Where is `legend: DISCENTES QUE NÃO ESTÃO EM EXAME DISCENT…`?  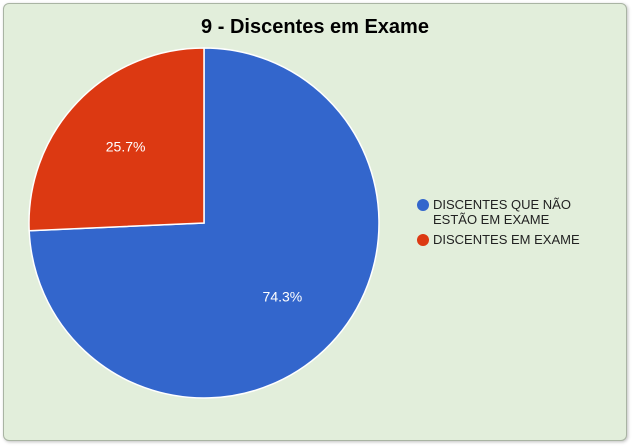
legend: DISCENTES QUE NÃO ESTÃO EM EXAME DISCENT… is located at coordinates (514, 224).